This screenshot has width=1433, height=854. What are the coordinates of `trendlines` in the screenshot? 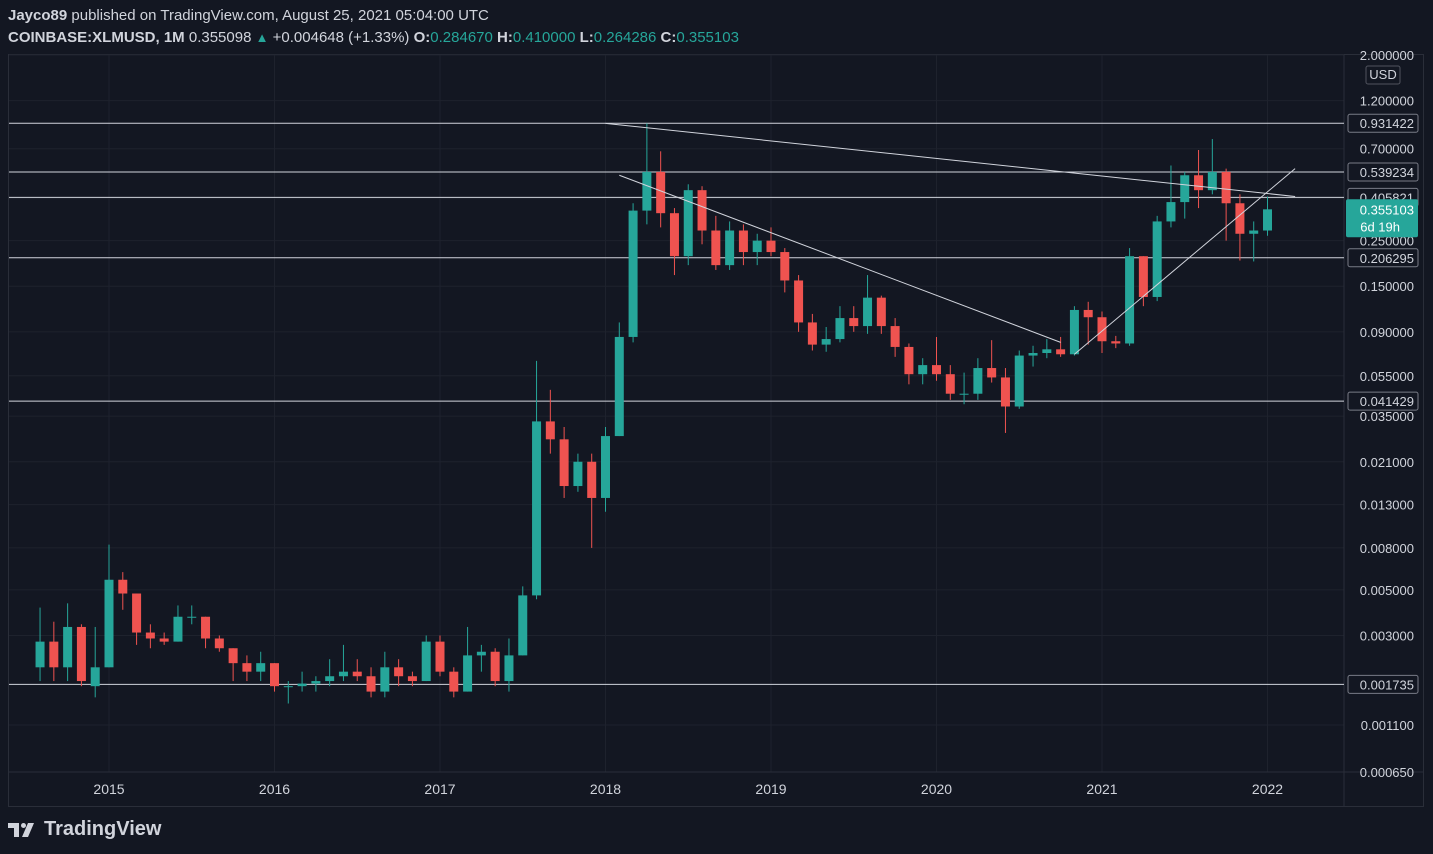 It's located at (950, 238).